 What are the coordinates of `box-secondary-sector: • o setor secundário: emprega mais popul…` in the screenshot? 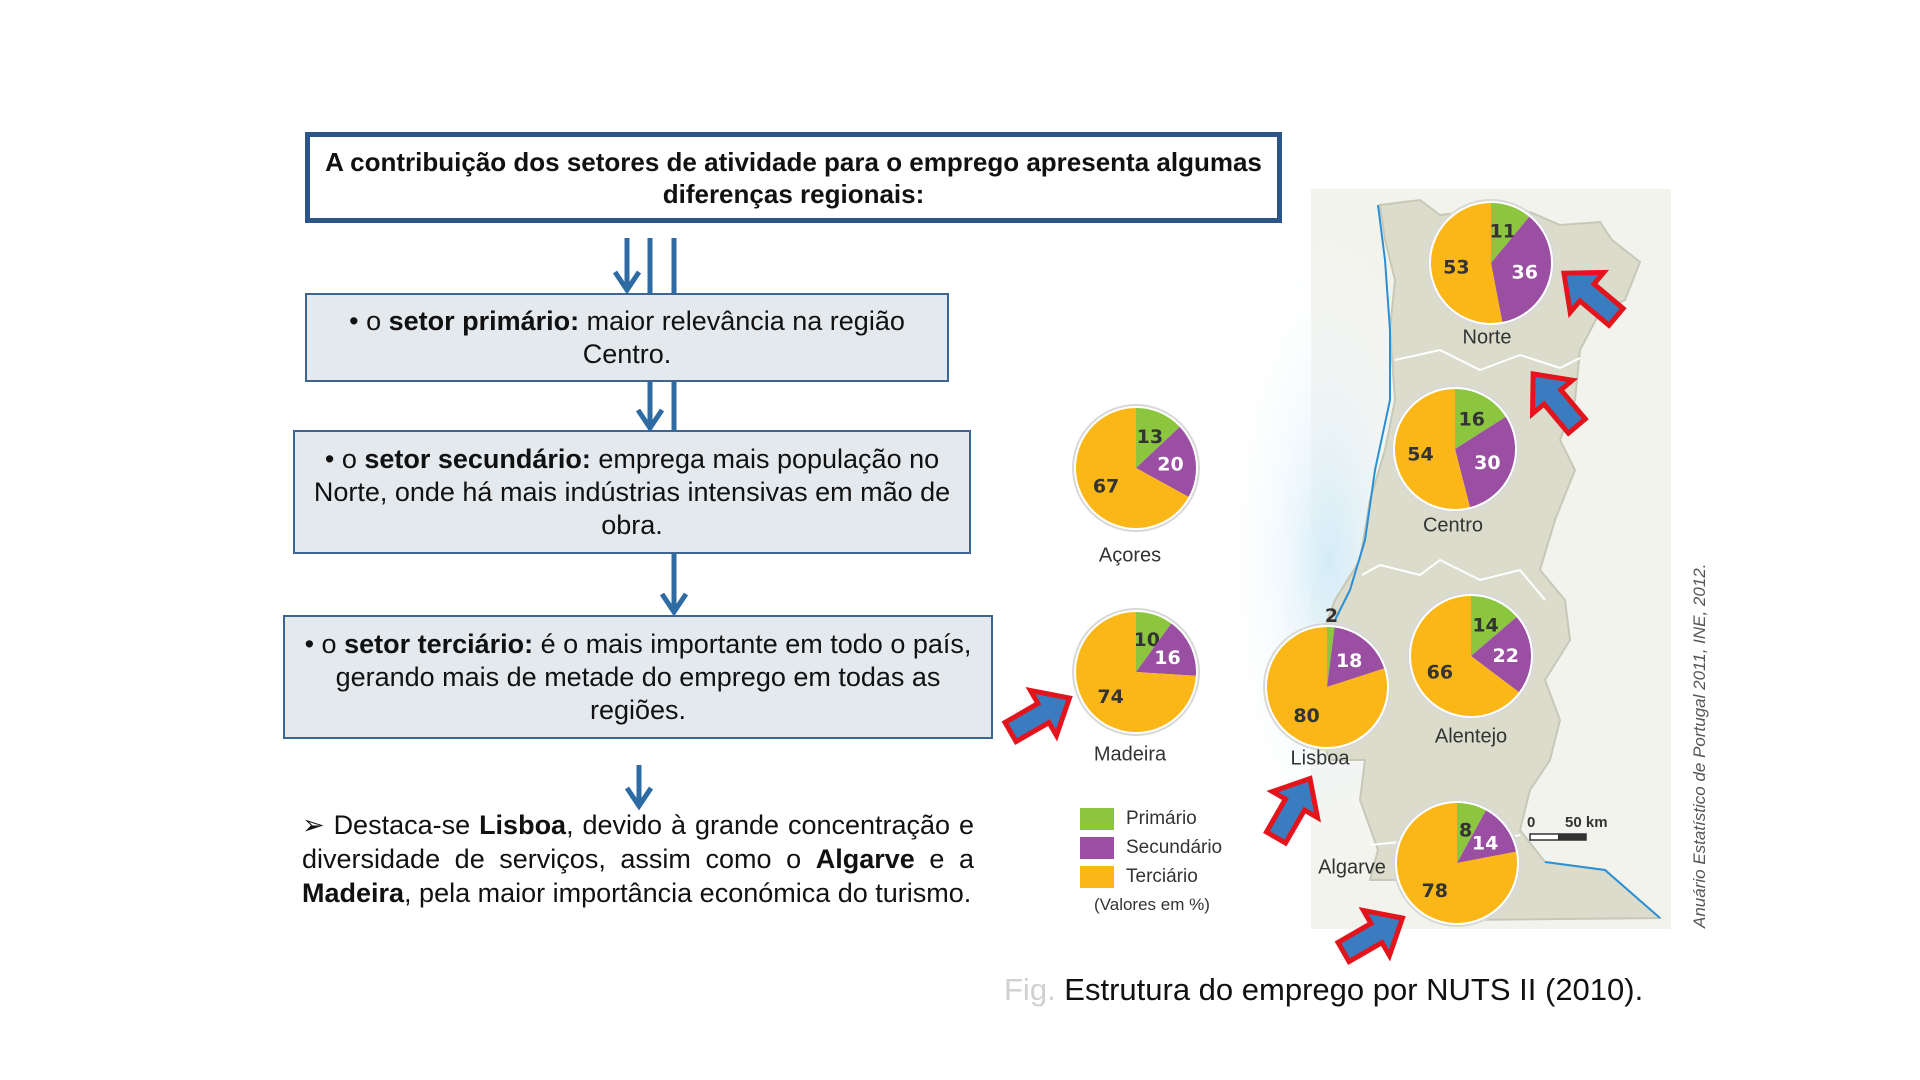 It's located at (632, 492).